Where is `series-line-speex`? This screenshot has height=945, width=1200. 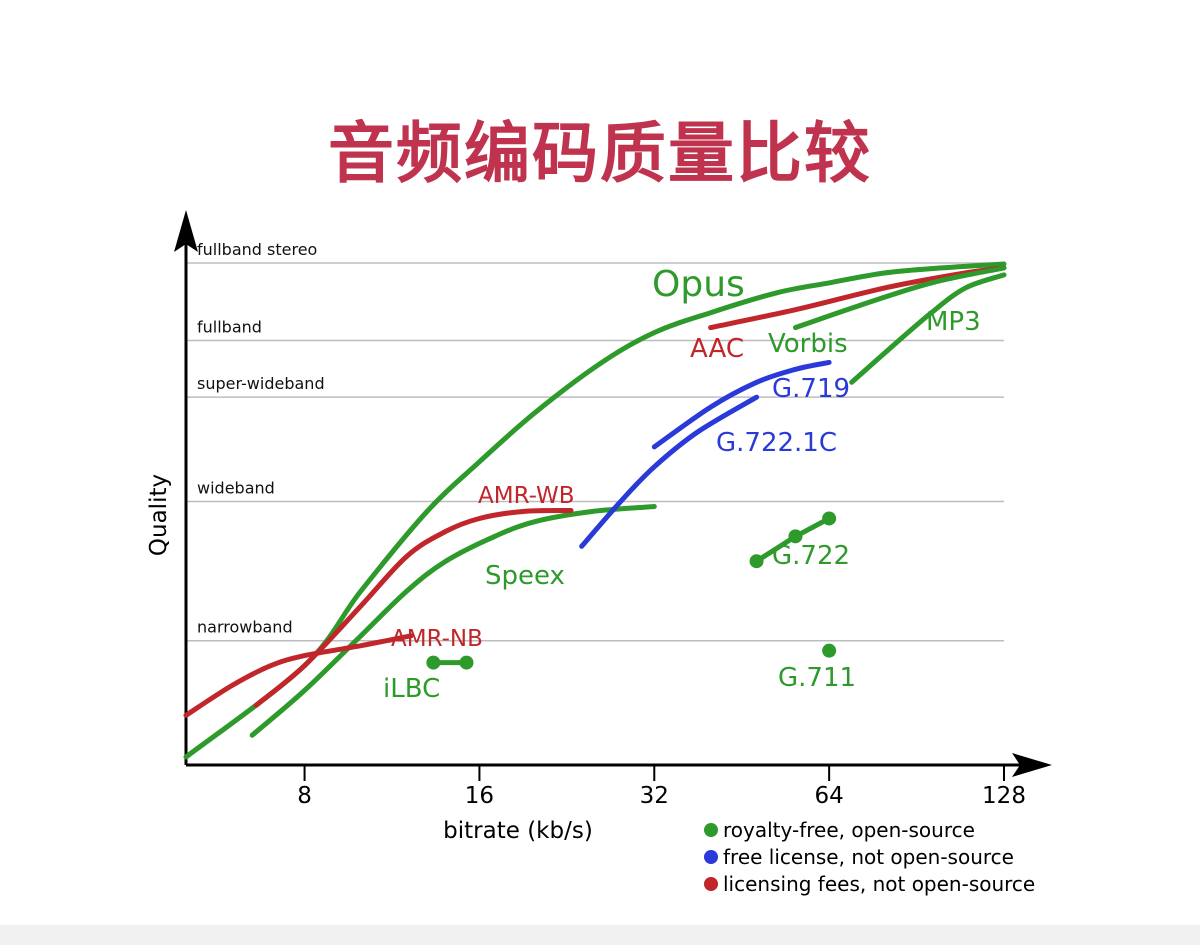 series-line-speex is located at coordinates (453, 621).